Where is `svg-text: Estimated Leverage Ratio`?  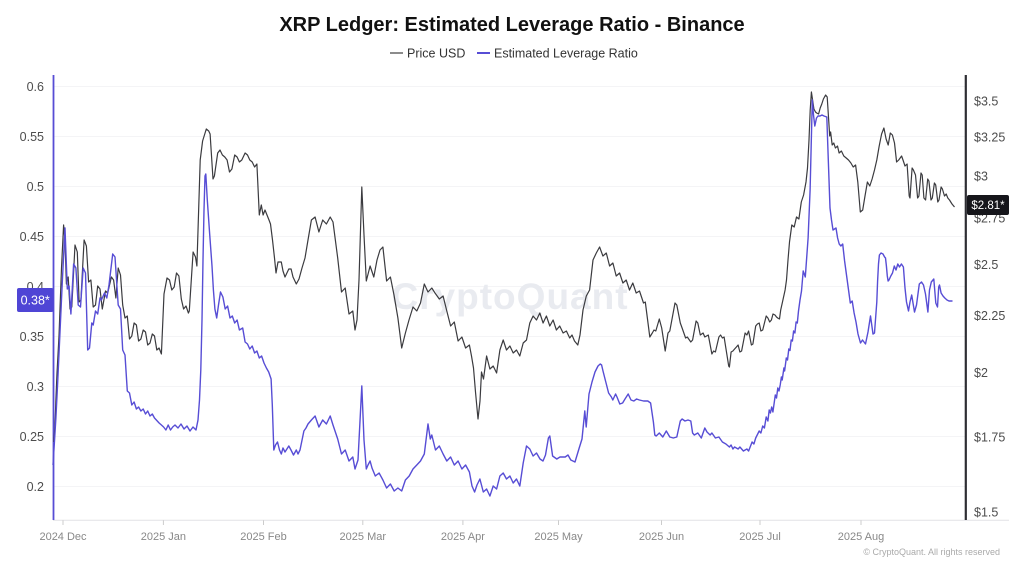 svg-text: Estimated Leverage Ratio is located at coordinates (566, 54).